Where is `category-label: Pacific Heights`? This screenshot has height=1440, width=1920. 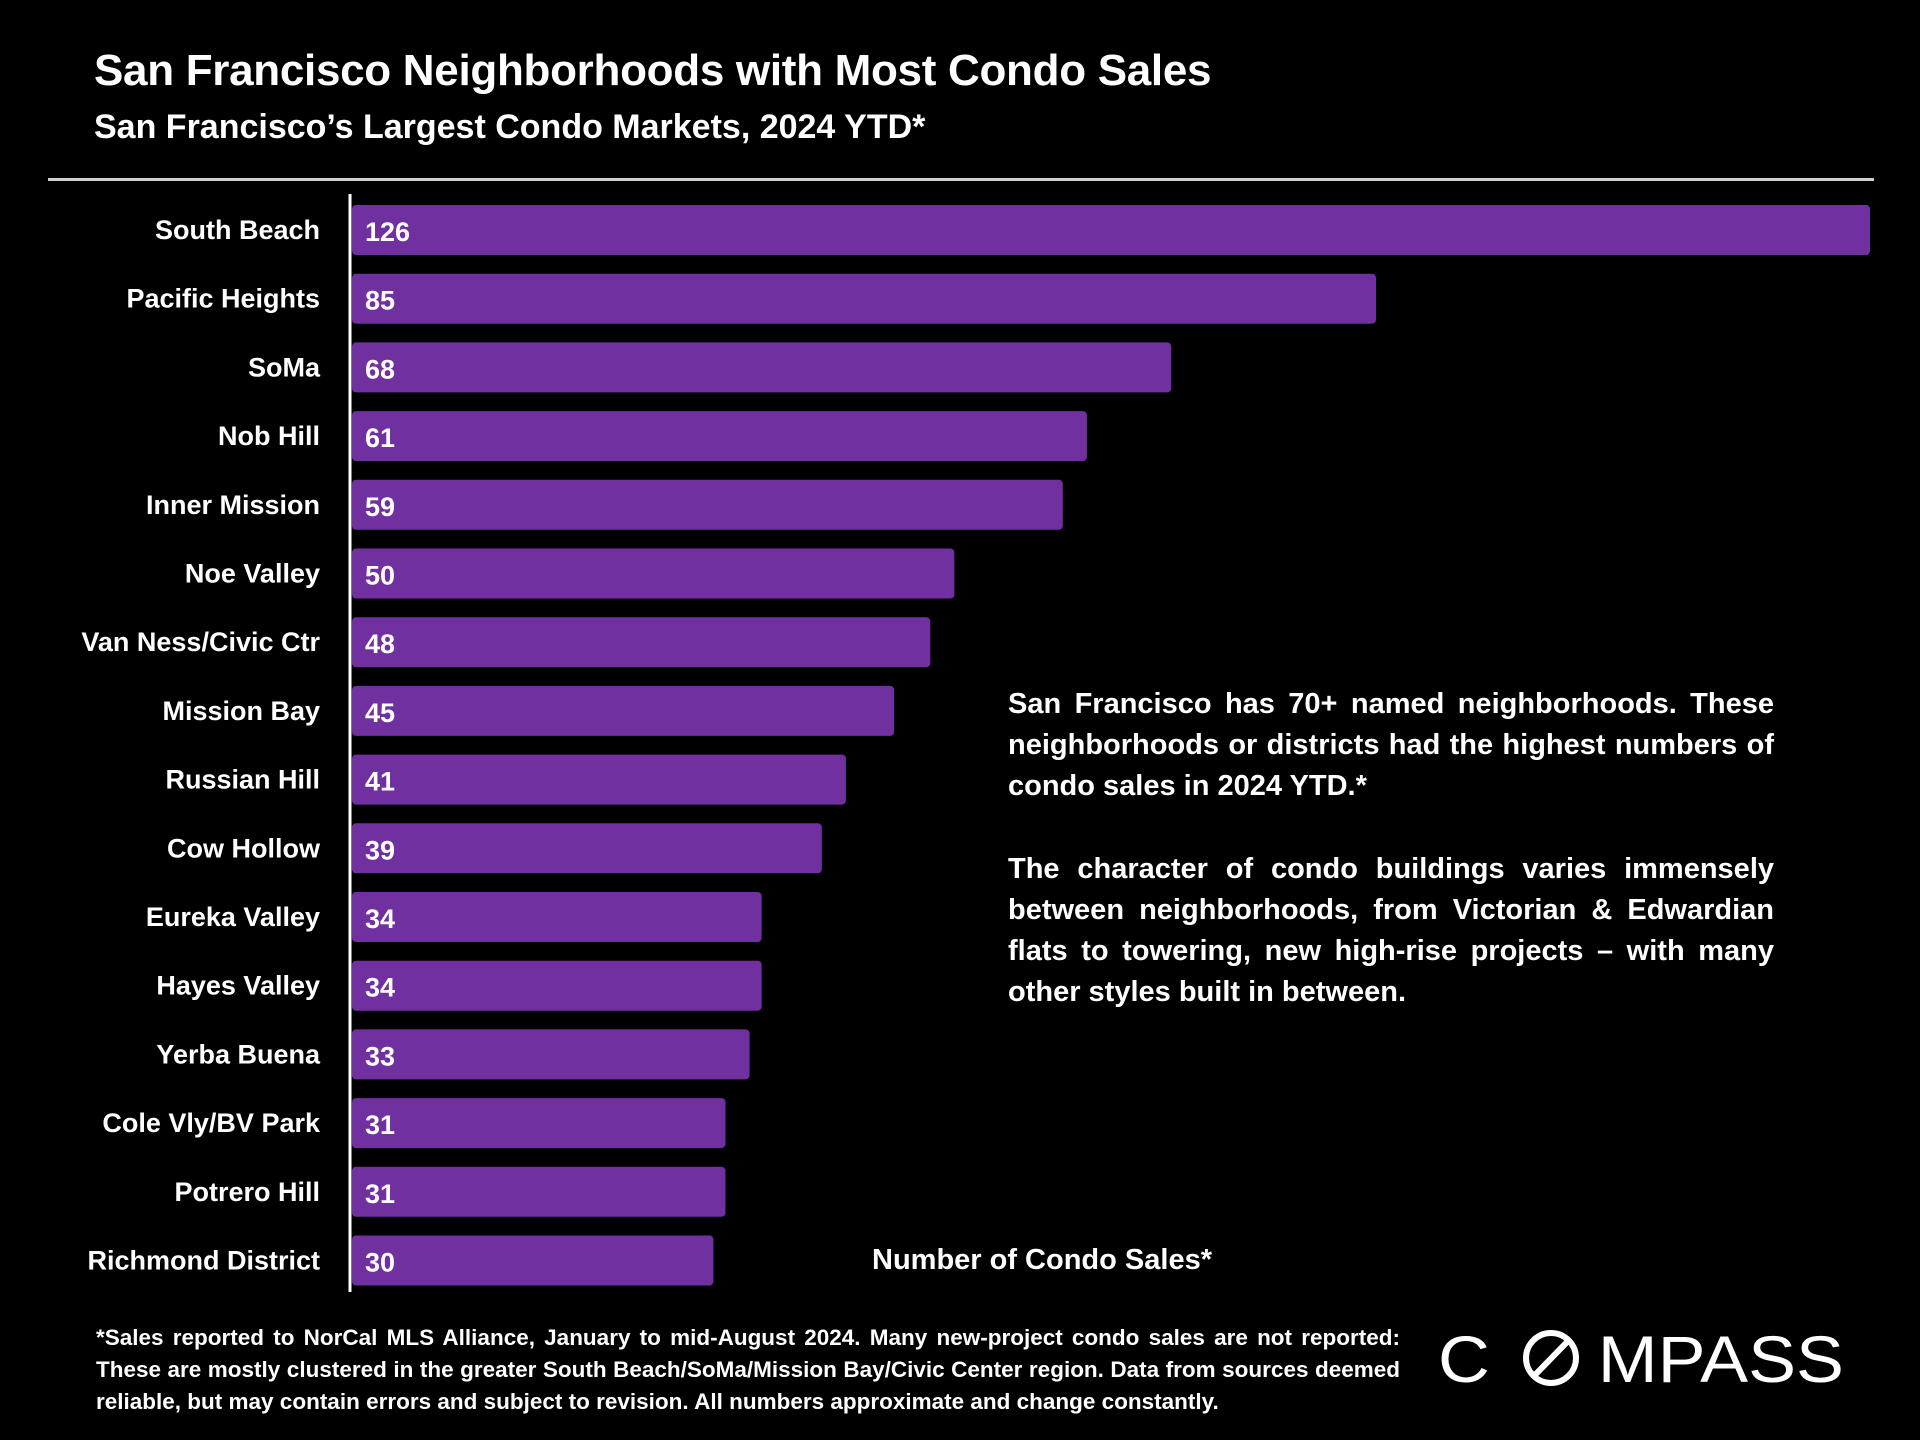 category-label: Pacific Heights is located at coordinates (223, 299).